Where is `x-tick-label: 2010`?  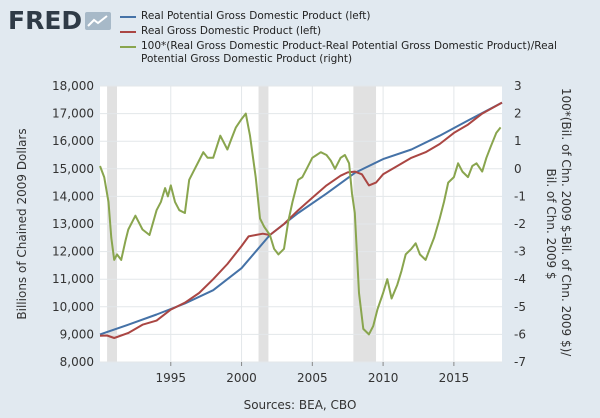 x-tick-label: 2010 is located at coordinates (383, 378).